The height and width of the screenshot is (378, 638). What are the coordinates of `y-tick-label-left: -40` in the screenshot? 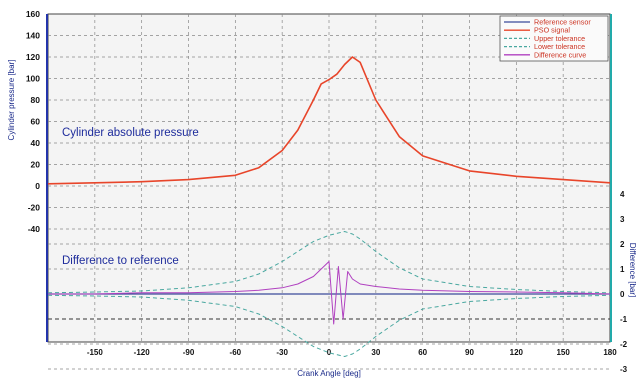 It's located at (34, 229).